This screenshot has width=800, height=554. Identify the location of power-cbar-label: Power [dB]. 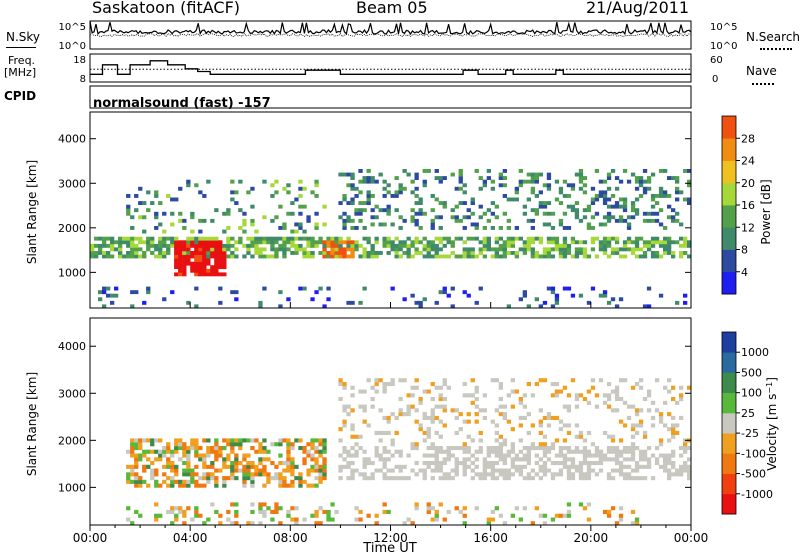
(766, 211).